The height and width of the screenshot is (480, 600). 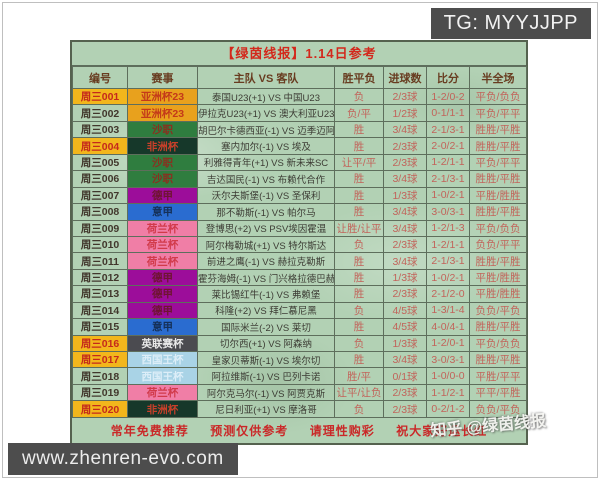 What do you see at coordinates (100, 96) in the screenshot?
I see `row-id-cell: 周三001` at bounding box center [100, 96].